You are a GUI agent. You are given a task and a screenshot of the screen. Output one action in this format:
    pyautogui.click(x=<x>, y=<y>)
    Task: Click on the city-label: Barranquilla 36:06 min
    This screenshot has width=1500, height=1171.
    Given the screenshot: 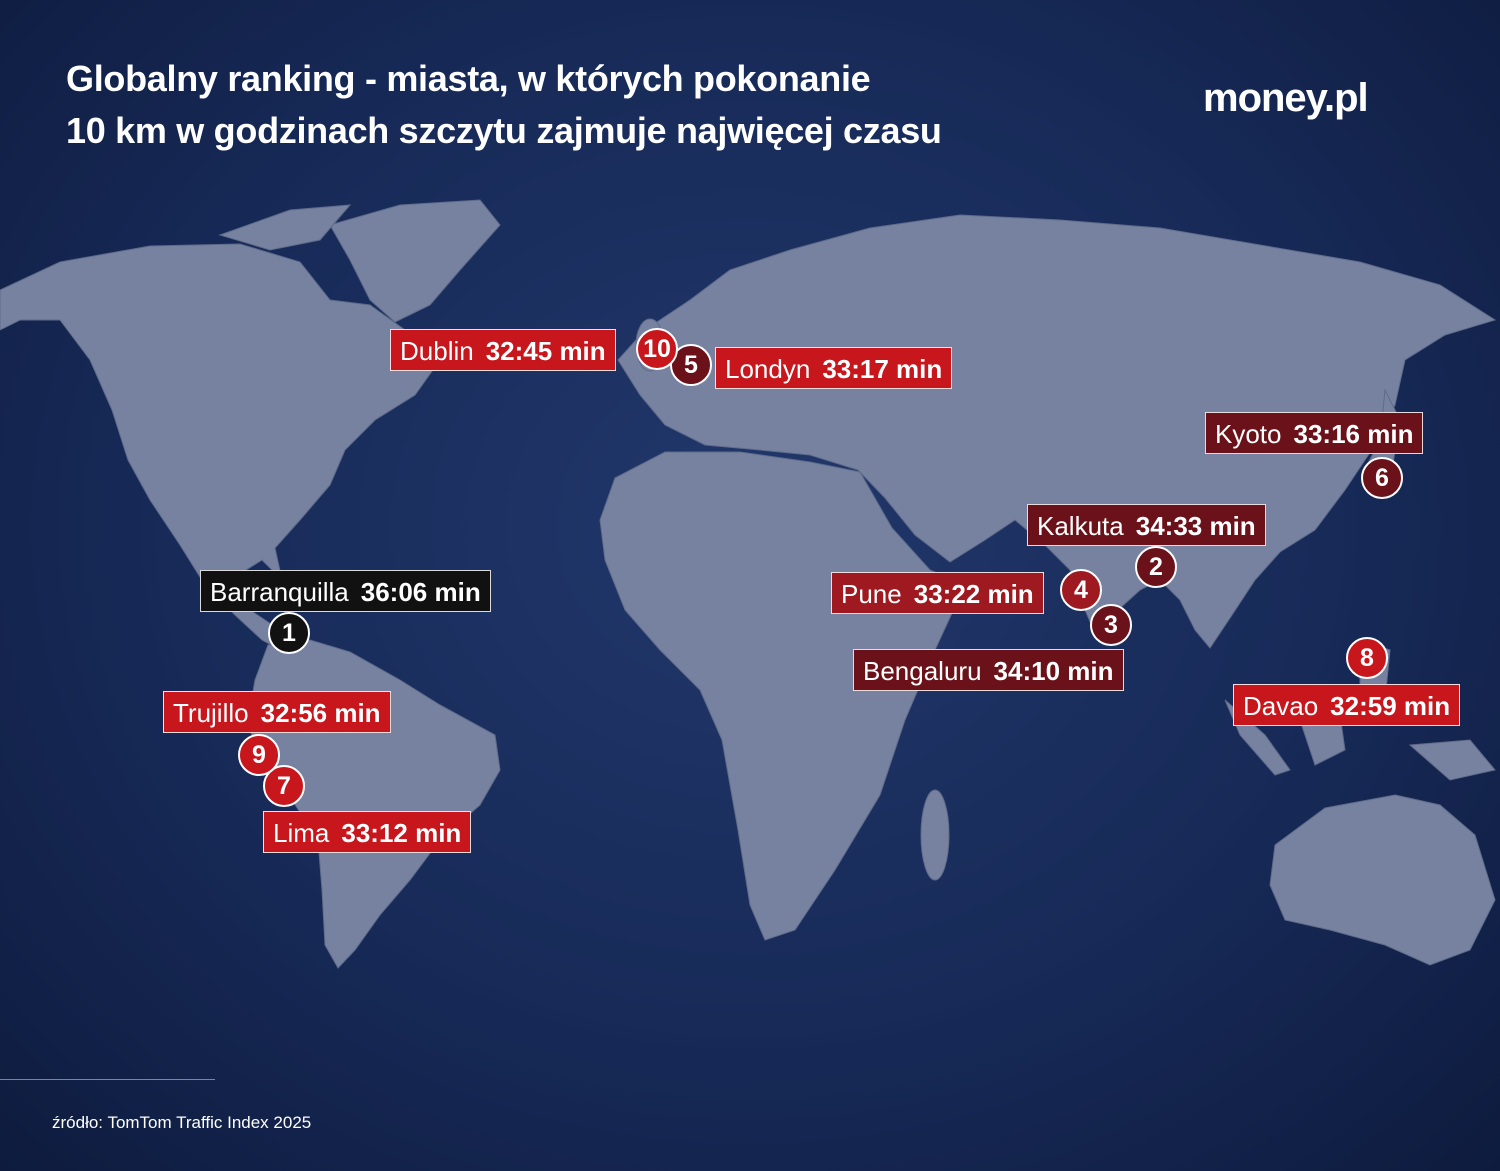 What is the action you would take?
    pyautogui.click(x=345, y=591)
    